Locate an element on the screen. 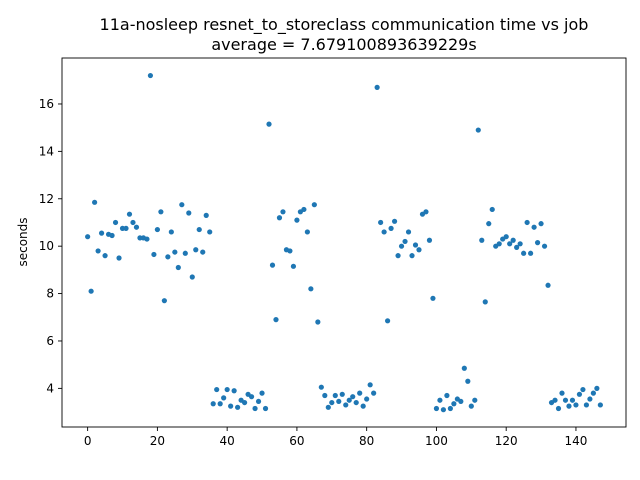 The image size is (640, 480). y-ticks: 4 6 8 10 12 14 16 is located at coordinates (50, 246).